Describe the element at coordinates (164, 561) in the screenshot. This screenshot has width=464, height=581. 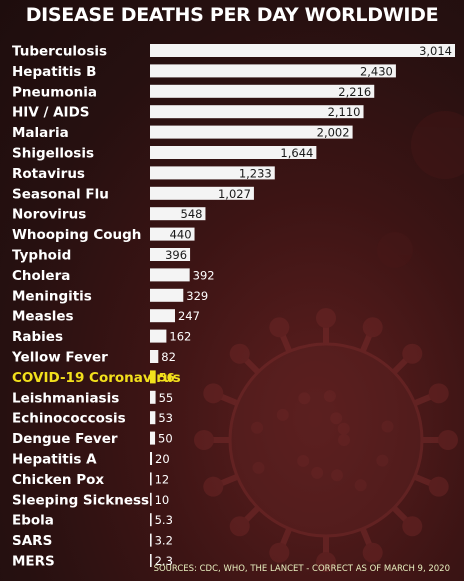
I see `value-label: 2.3` at that location.